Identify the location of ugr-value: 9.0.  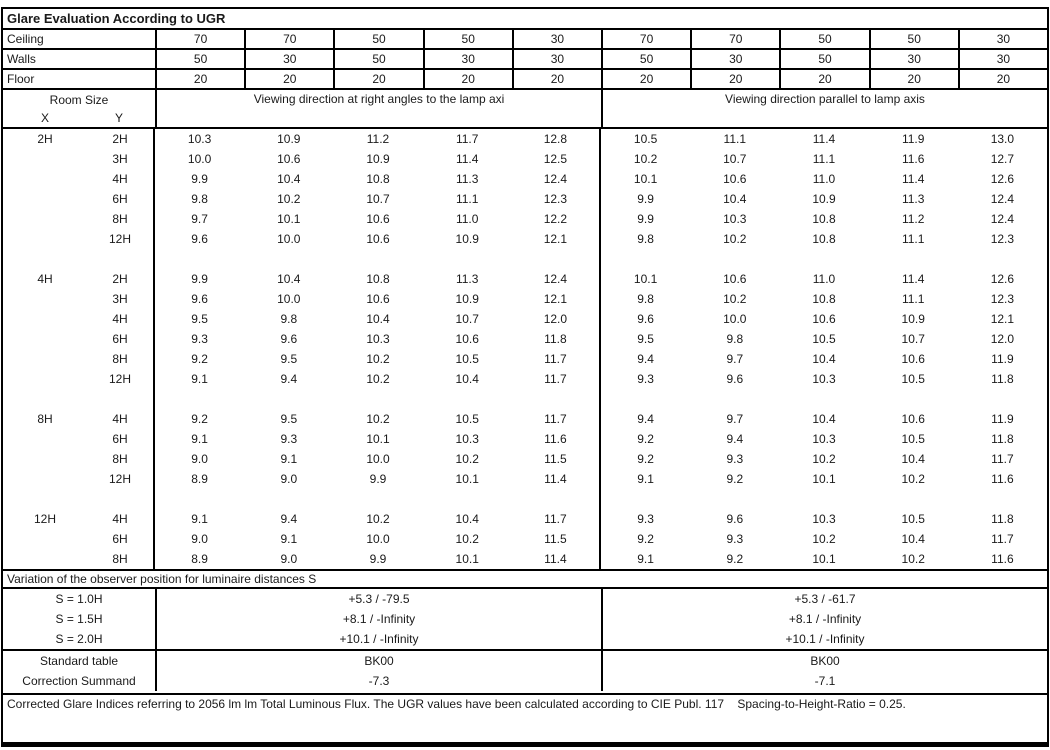
(199, 459).